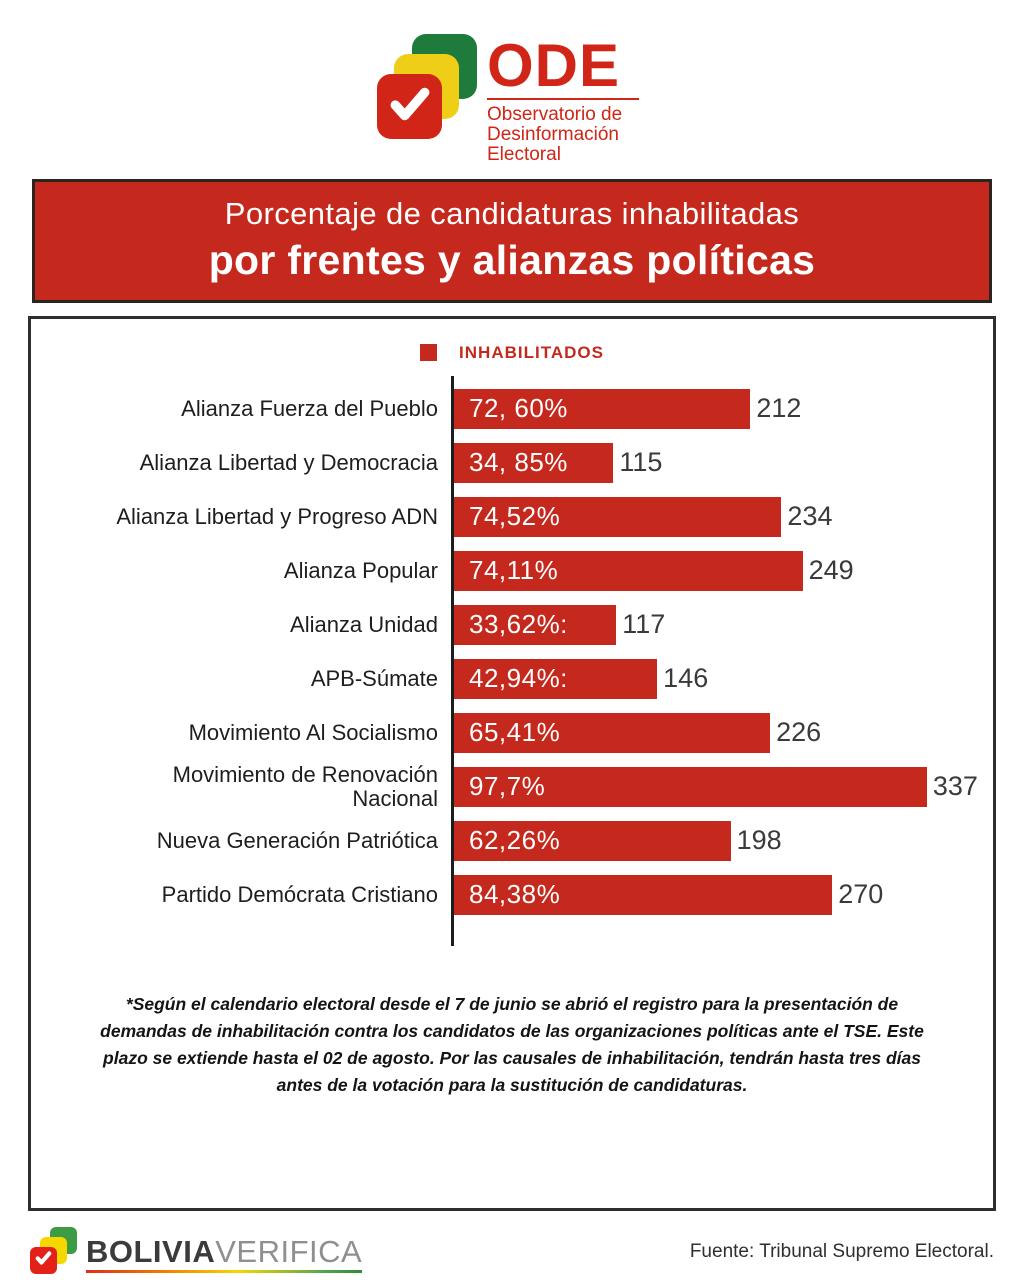 The height and width of the screenshot is (1280, 1024). I want to click on chart-row: Alianza Fuerza del Pueblo 72, 60% 212, so click(512, 408).